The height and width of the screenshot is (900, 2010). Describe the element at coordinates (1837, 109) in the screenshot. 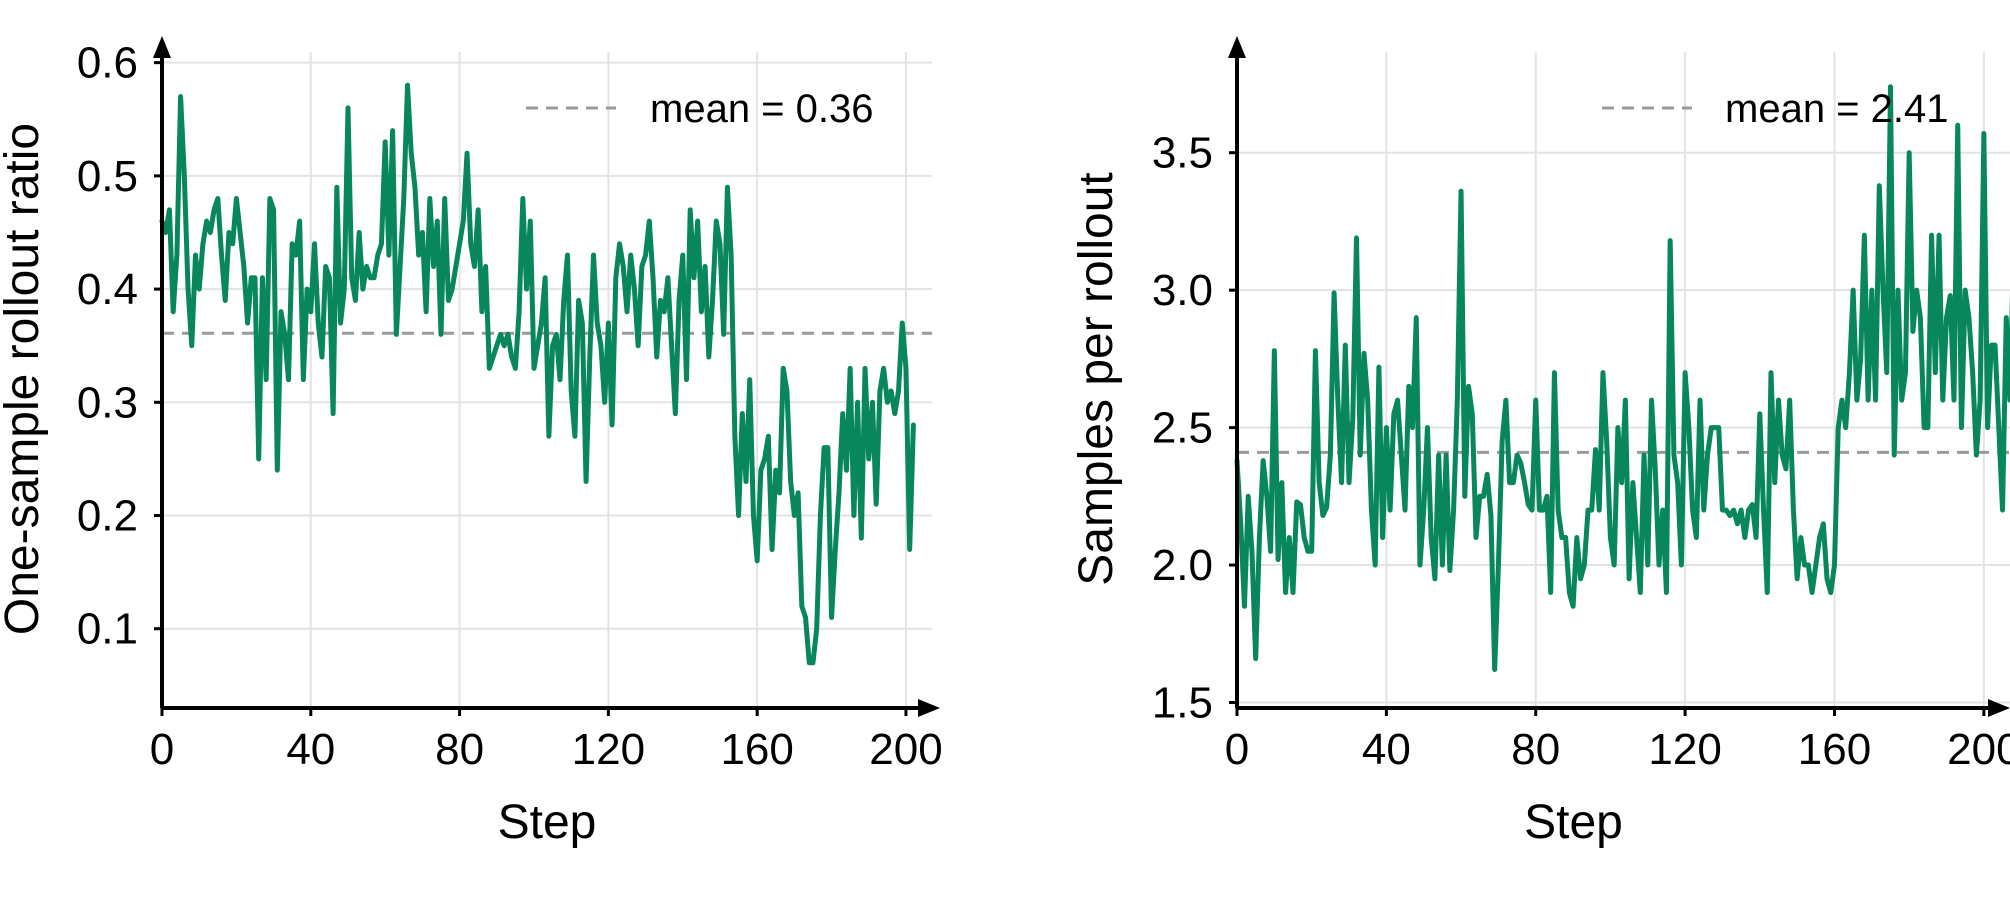

I see `panel-2-legend-label: mean = 2.41` at that location.